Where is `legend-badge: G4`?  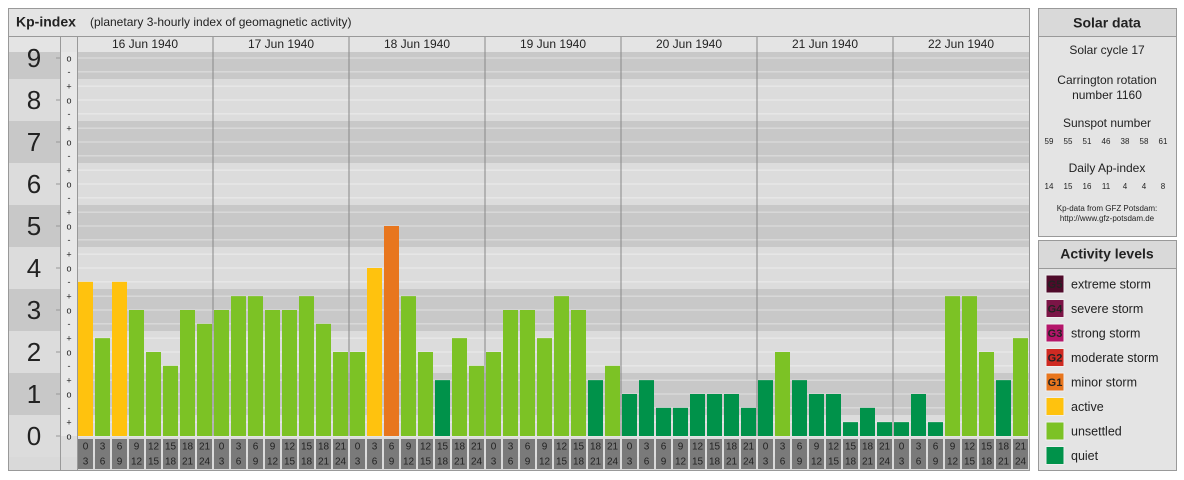 legend-badge: G4 is located at coordinates (1056, 309).